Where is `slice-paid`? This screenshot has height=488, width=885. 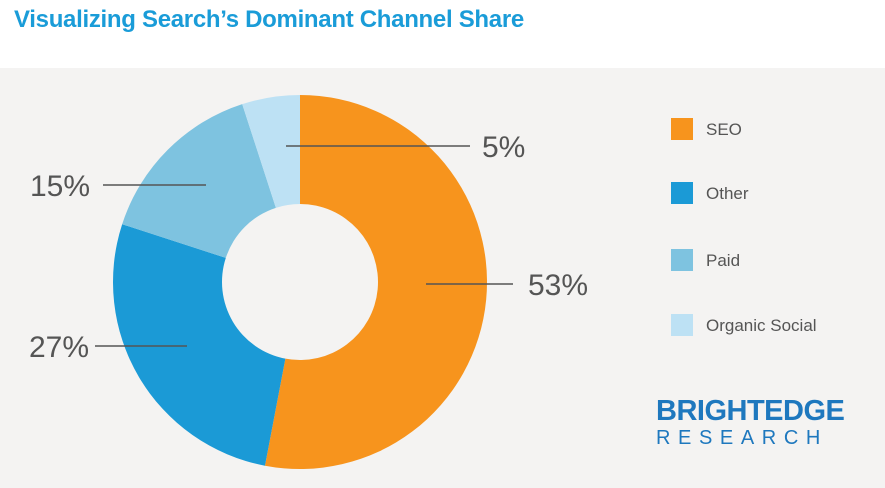 slice-paid is located at coordinates (199, 181).